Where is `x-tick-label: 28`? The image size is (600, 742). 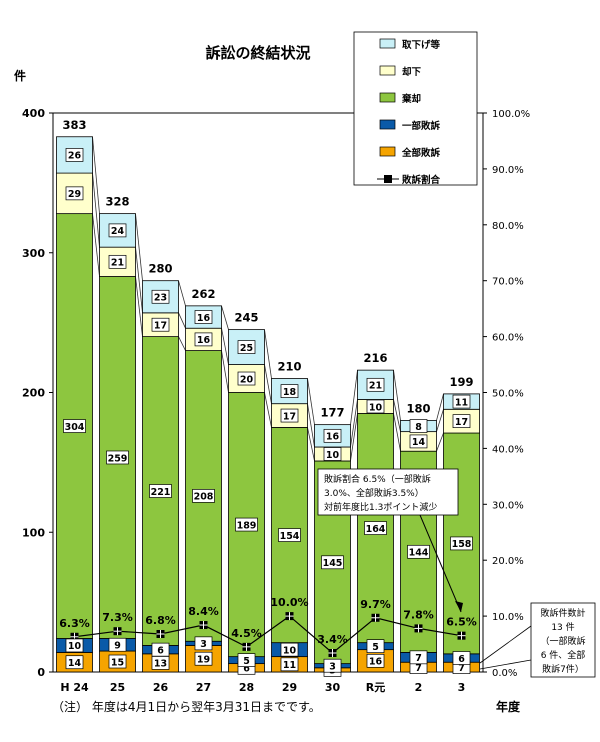
x-tick-label: 28 is located at coordinates (246, 687).